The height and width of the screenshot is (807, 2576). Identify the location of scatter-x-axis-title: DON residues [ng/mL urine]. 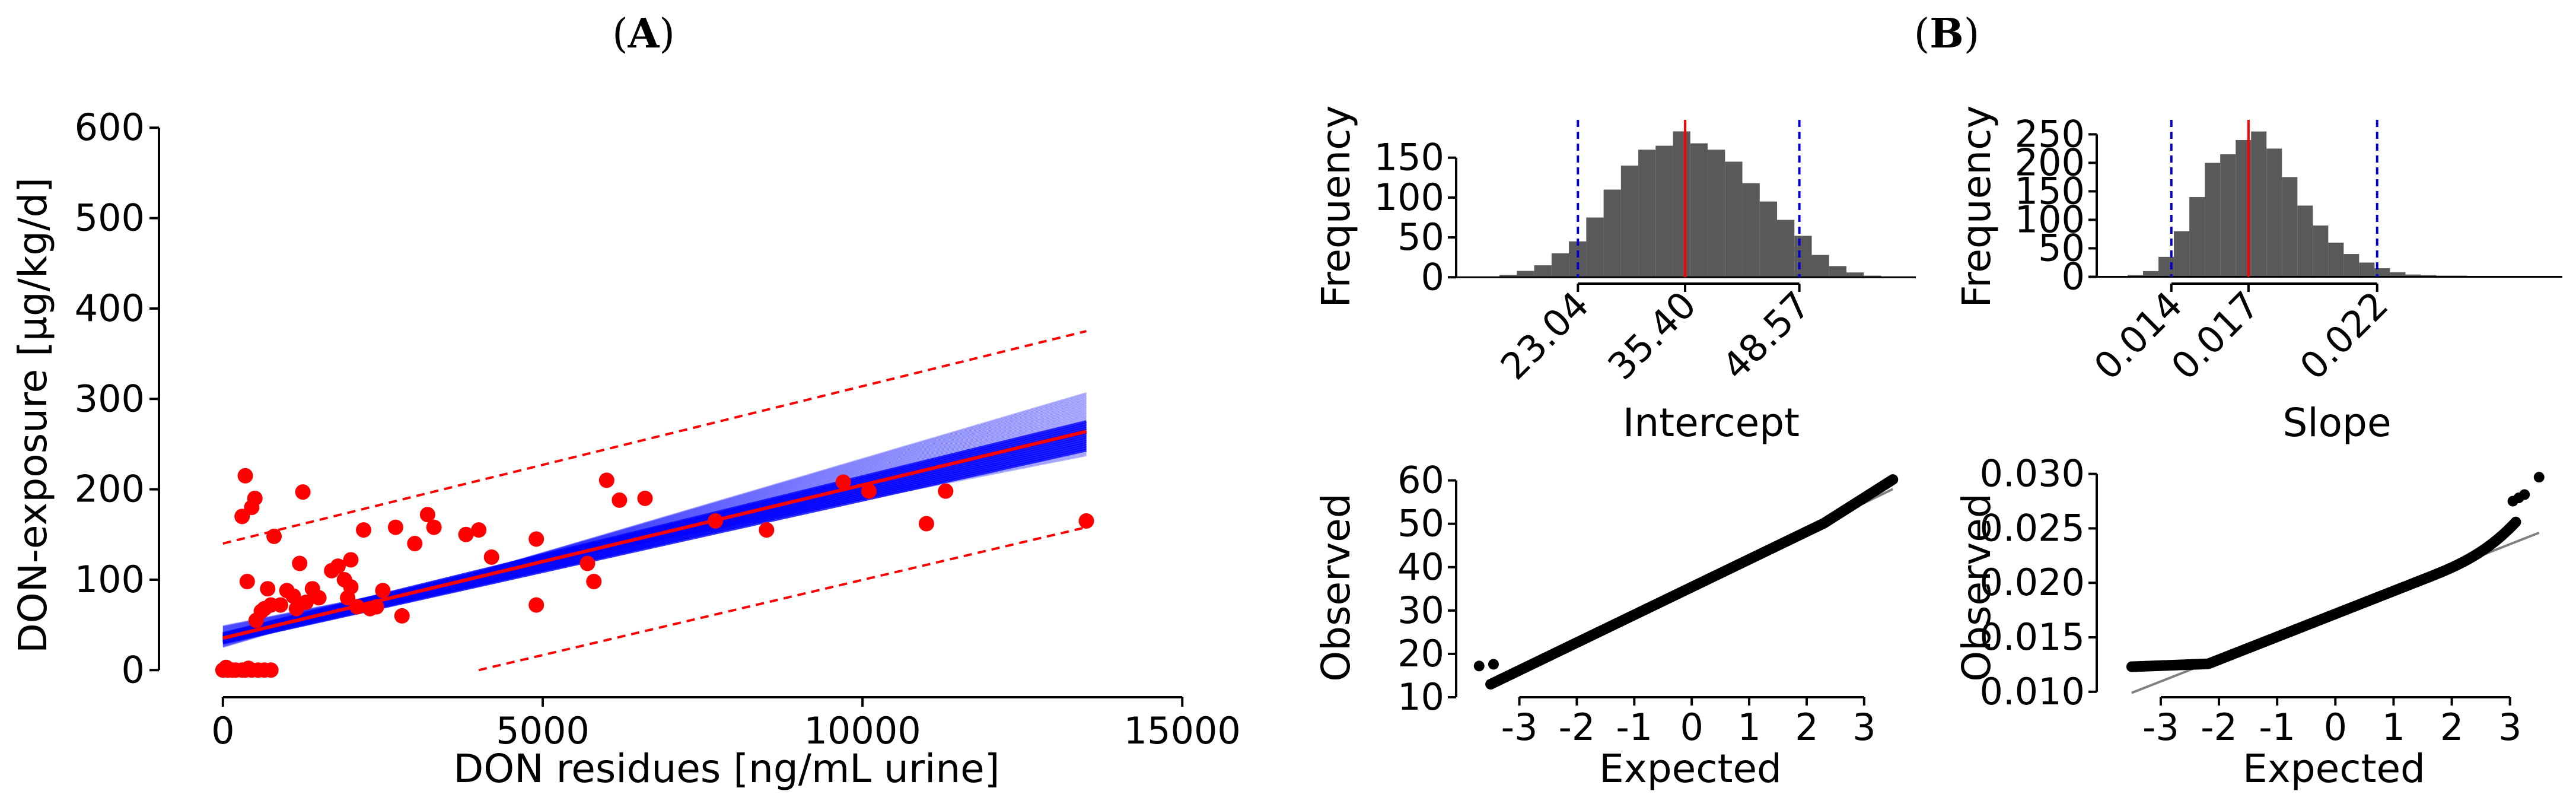
(726, 769).